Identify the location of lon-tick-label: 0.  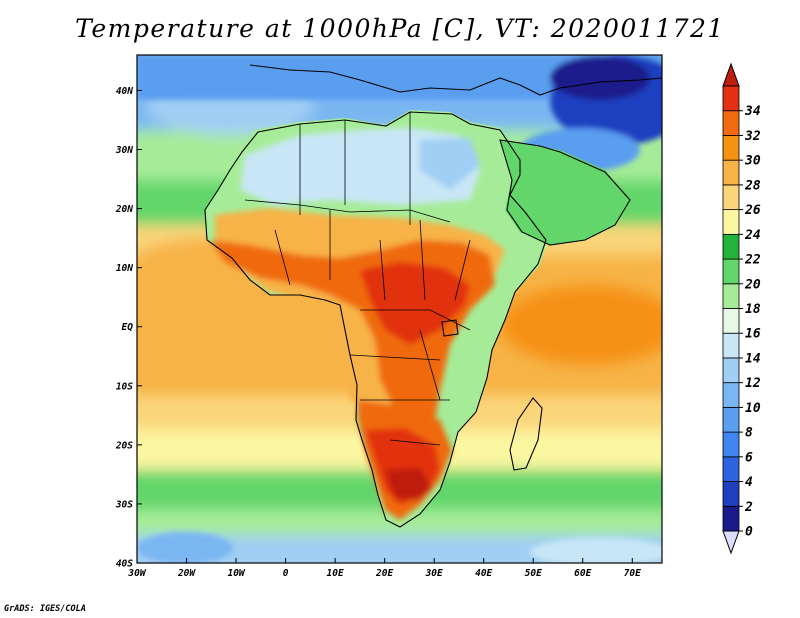
(286, 573).